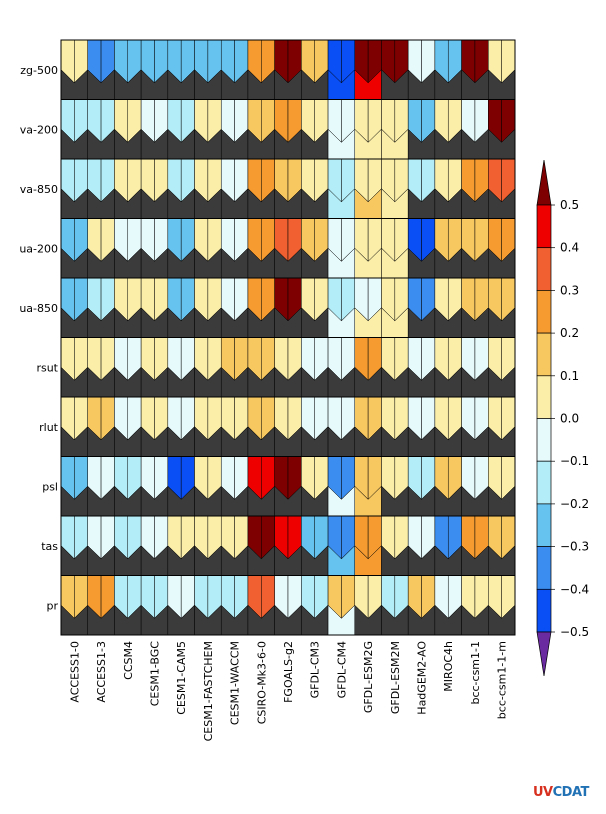 The image size is (606, 814). Describe the element at coordinates (502, 680) in the screenshot. I see `column-label: bcc-csm1-1-m` at that location.